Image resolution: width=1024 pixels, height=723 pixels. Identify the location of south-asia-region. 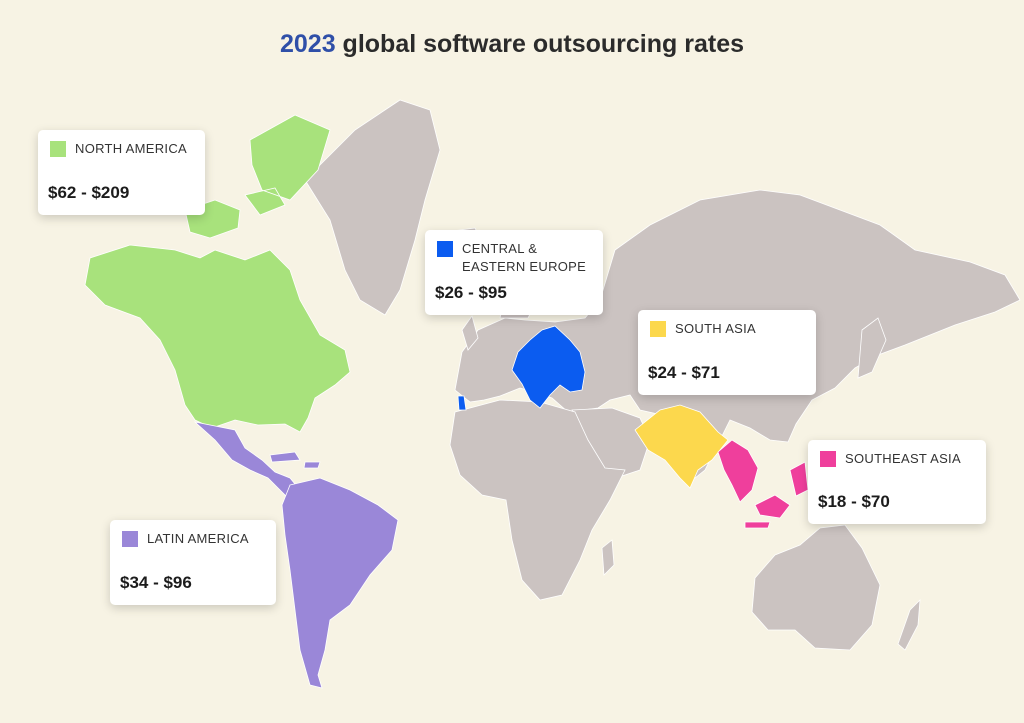
(681, 446).